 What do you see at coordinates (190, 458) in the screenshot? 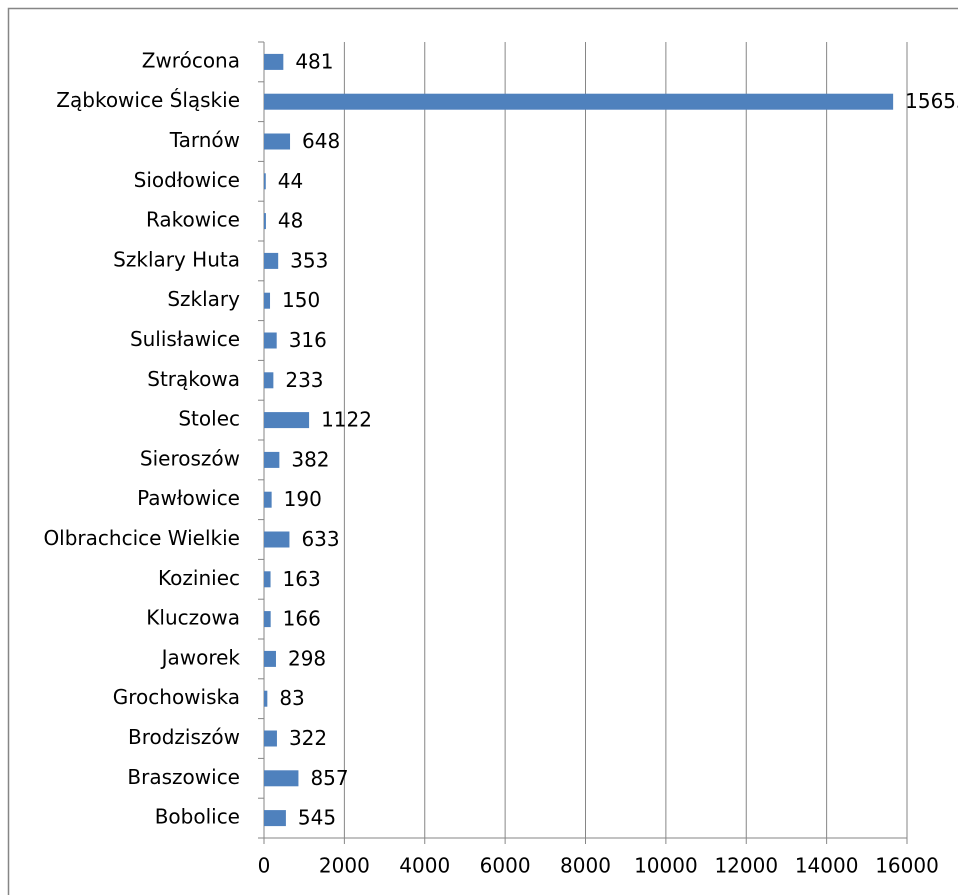
I see `y-tick-label: Sieroszów` at bounding box center [190, 458].